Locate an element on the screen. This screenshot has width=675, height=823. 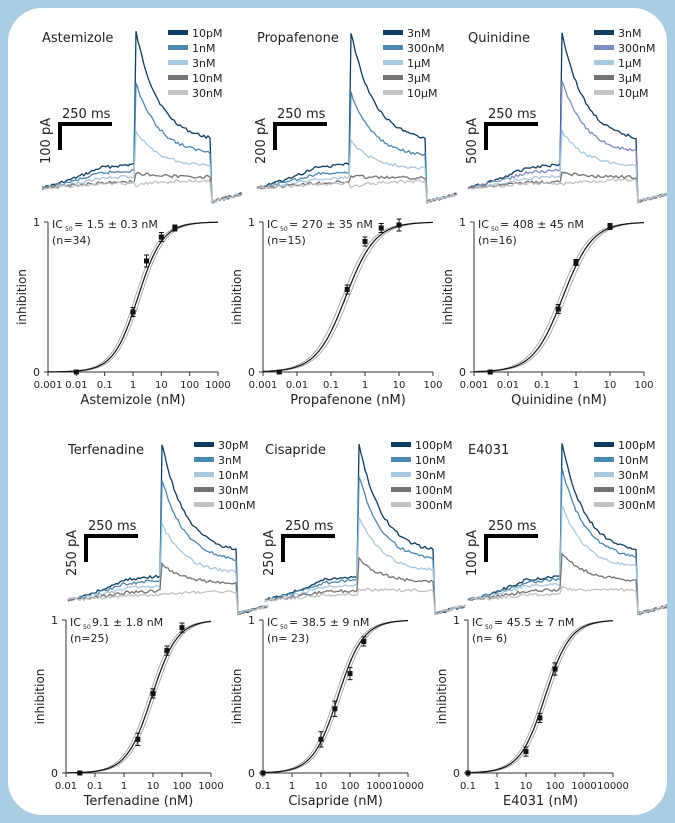
scale-current-label: 250 pA is located at coordinates (72, 553).